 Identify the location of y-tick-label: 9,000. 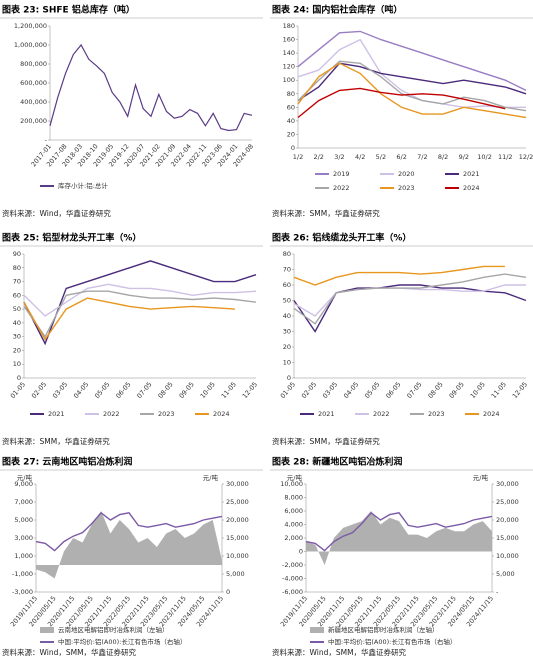
(23, 484).